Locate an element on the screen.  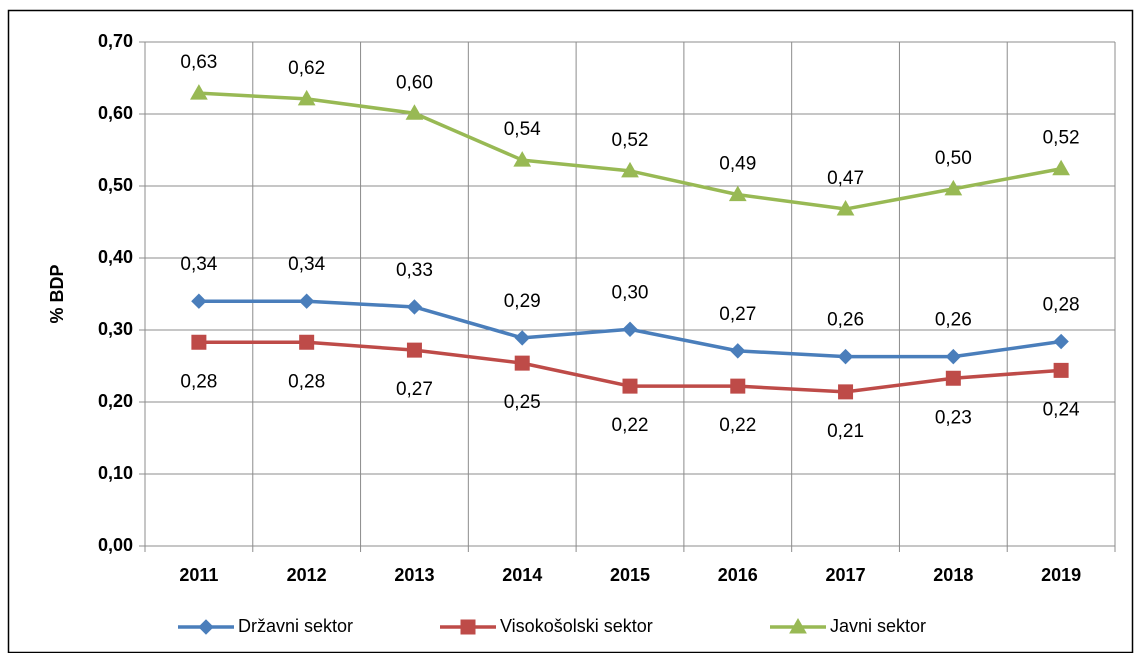
x-tick-label: 2019 is located at coordinates (1061, 575).